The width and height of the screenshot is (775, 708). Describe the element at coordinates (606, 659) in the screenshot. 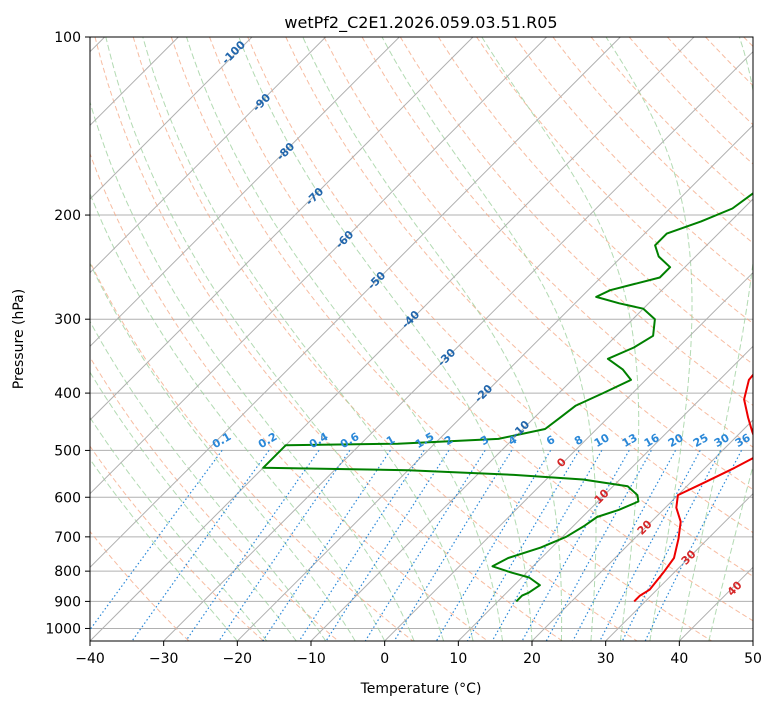

I see `x-tick-label: 30` at that location.